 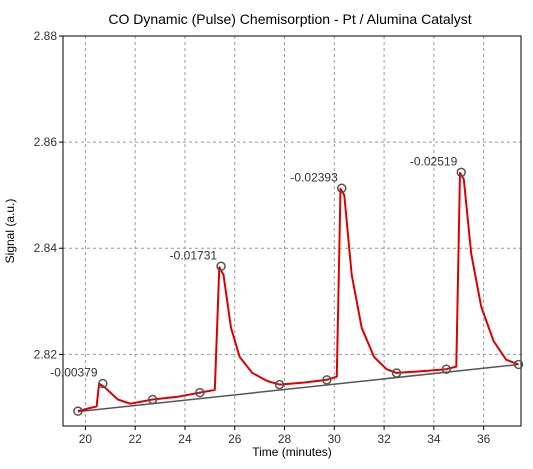 I want to click on x-tick-label: 36, so click(x=484, y=439).